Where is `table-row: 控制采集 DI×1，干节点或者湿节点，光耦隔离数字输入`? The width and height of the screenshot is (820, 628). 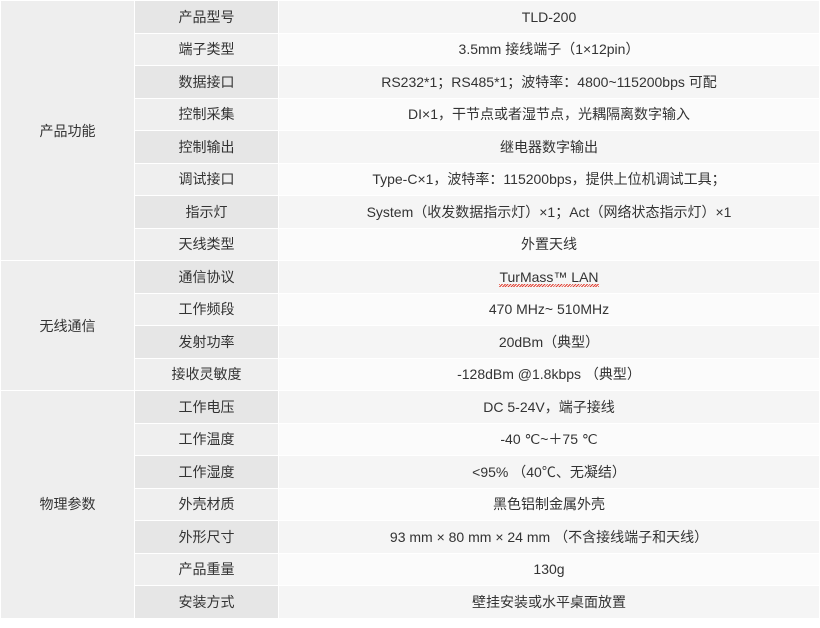 table-row: 控制采集 DI×1，干节点或者湿节点，光耦隔离数字输入 is located at coordinates (410, 114).